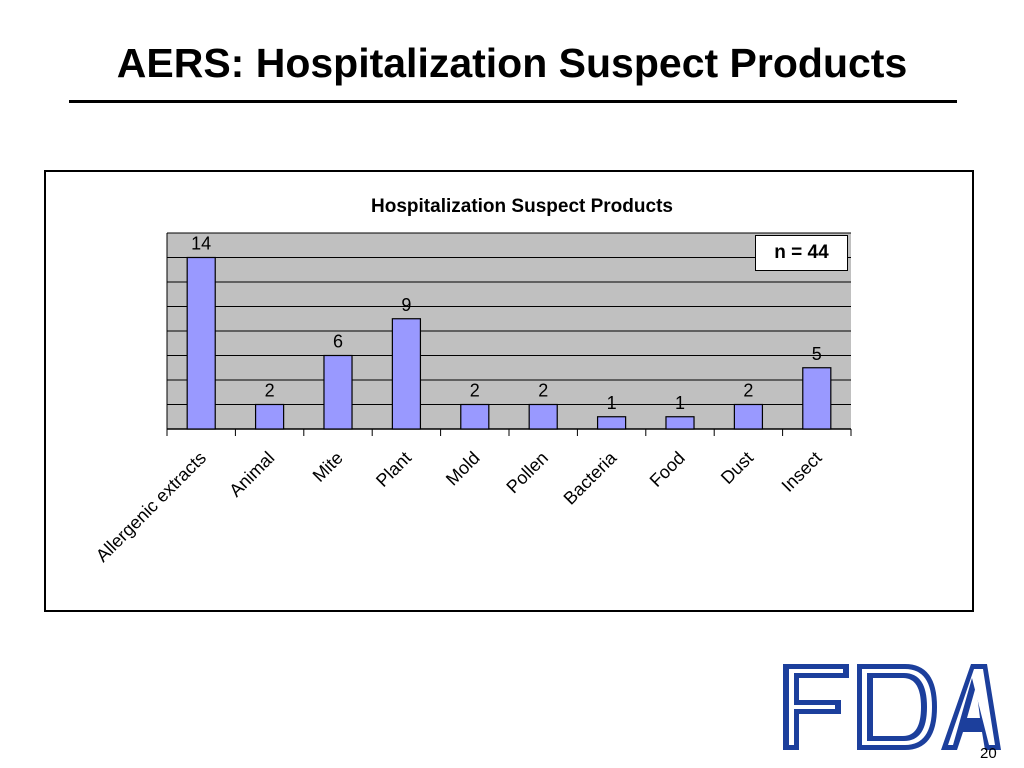 Image resolution: width=1024 pixels, height=768 pixels. Describe the element at coordinates (475, 416) in the screenshot. I see `bar-mold` at that location.